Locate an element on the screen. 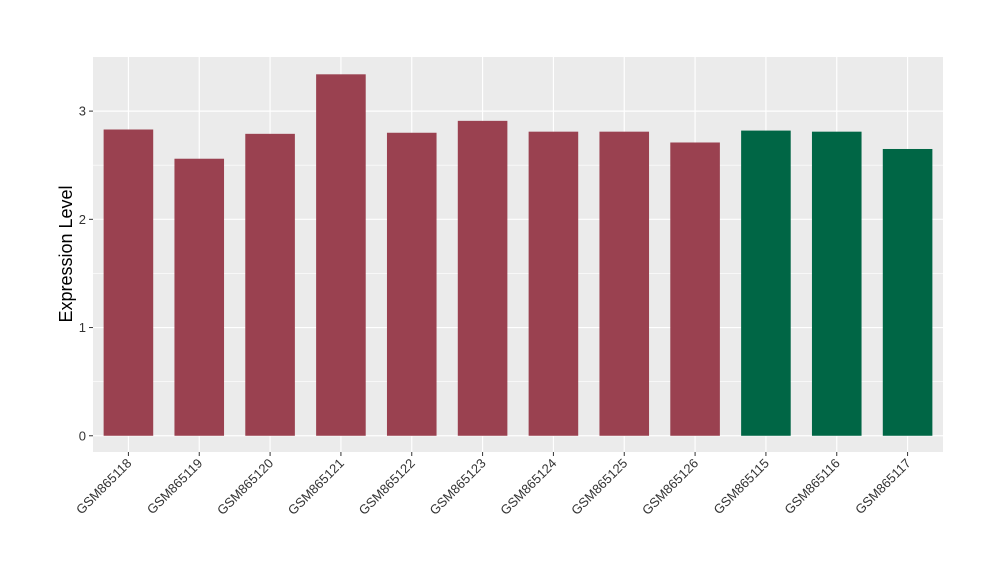 The width and height of the screenshot is (1000, 580). x-tick-label: GSM865123 is located at coordinates (457, 487).